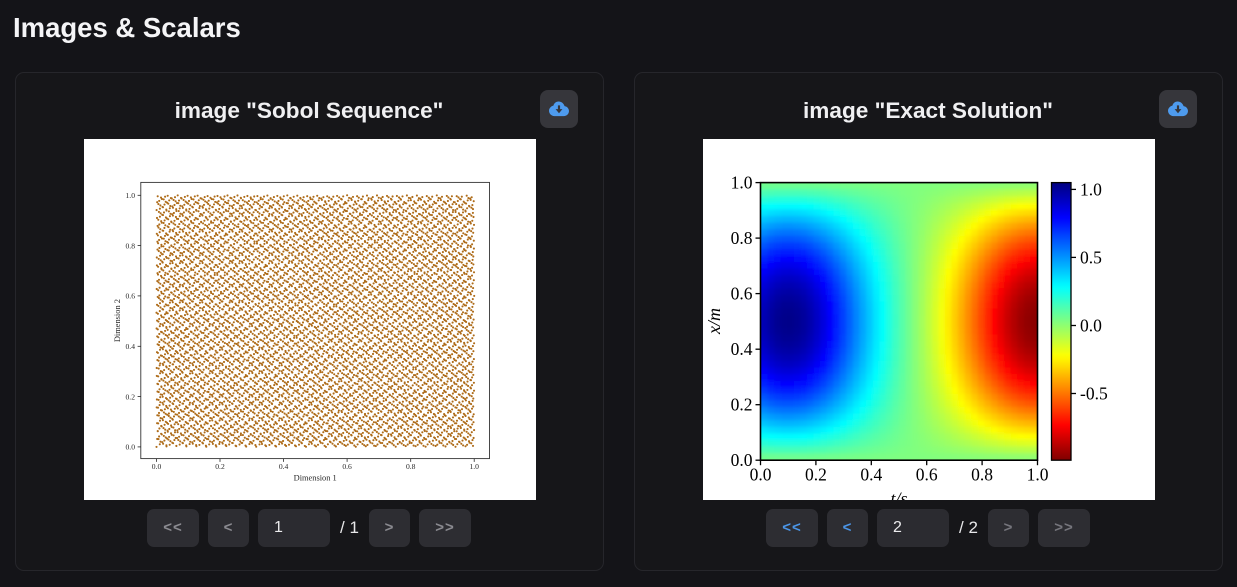 The image size is (1237, 587). I want to click on svg-text: 0.5, so click(1091, 258).